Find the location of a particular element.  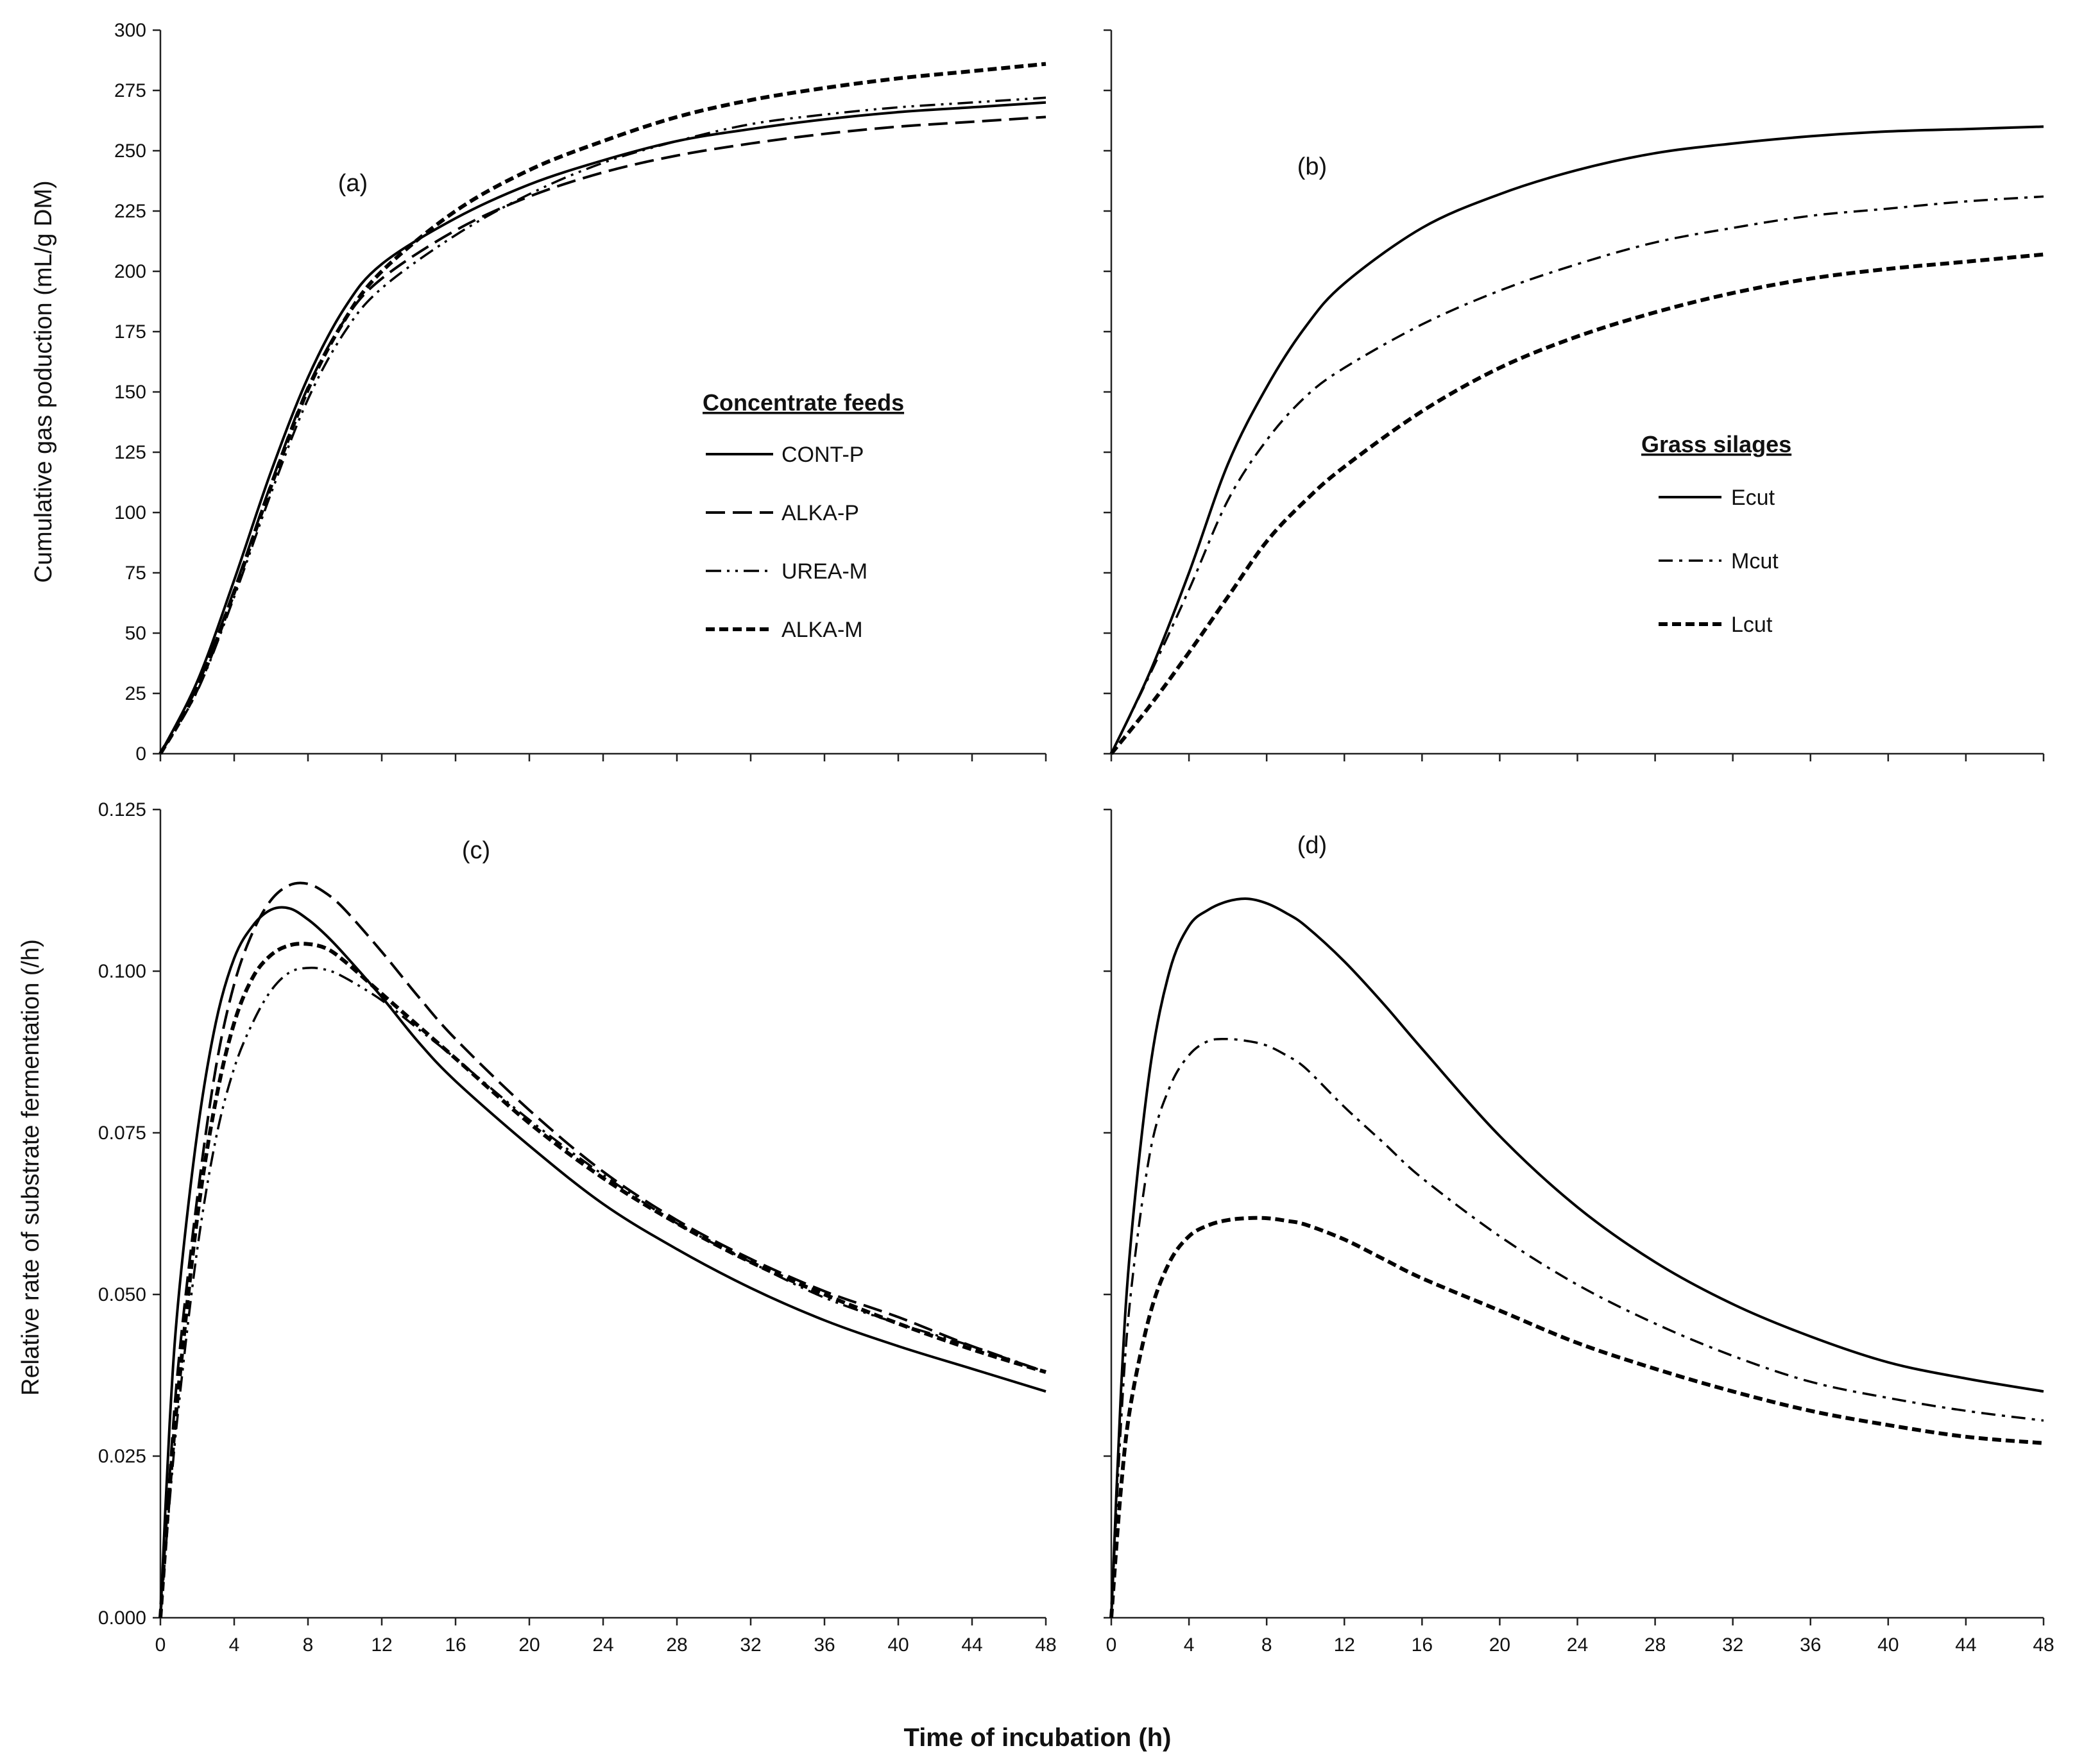

panel-c-label: (c) is located at coordinates (476, 850).